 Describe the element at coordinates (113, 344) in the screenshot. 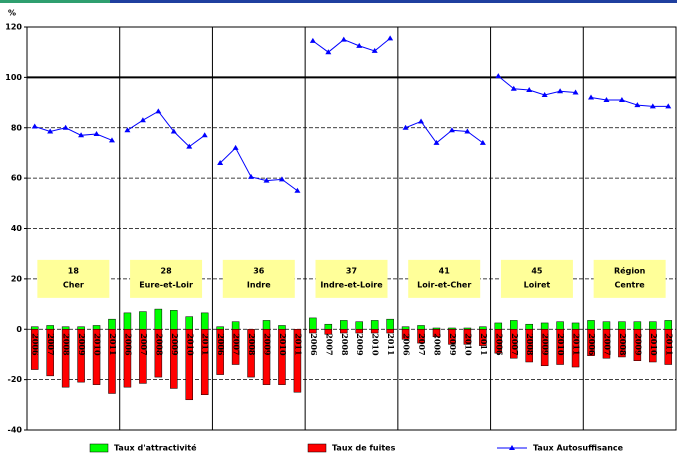

I see `x-tick-label: 2011` at that location.